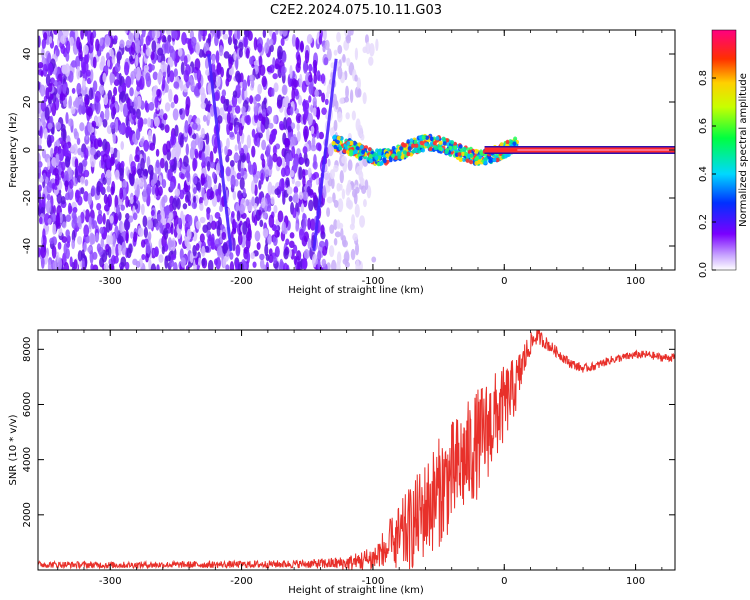 The image size is (750, 600). Describe the element at coordinates (356, 10) in the screenshot. I see `figure-title: C2E2.2024.075.10.11.G03` at that location.